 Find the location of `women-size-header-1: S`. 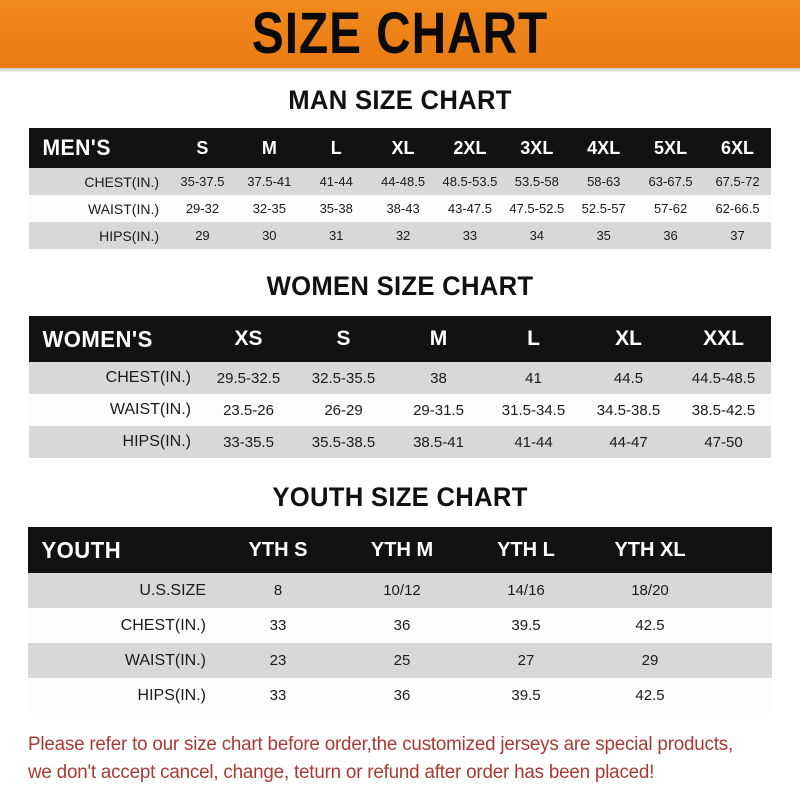

women-size-header-1: S is located at coordinates (343, 338).